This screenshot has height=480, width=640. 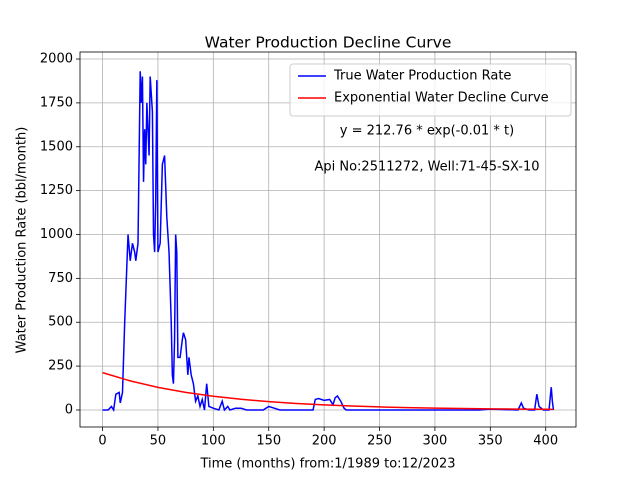 What do you see at coordinates (427, 131) in the screenshot?
I see `annotation: y = 212.76 * exp(-0.01 * t)` at bounding box center [427, 131].